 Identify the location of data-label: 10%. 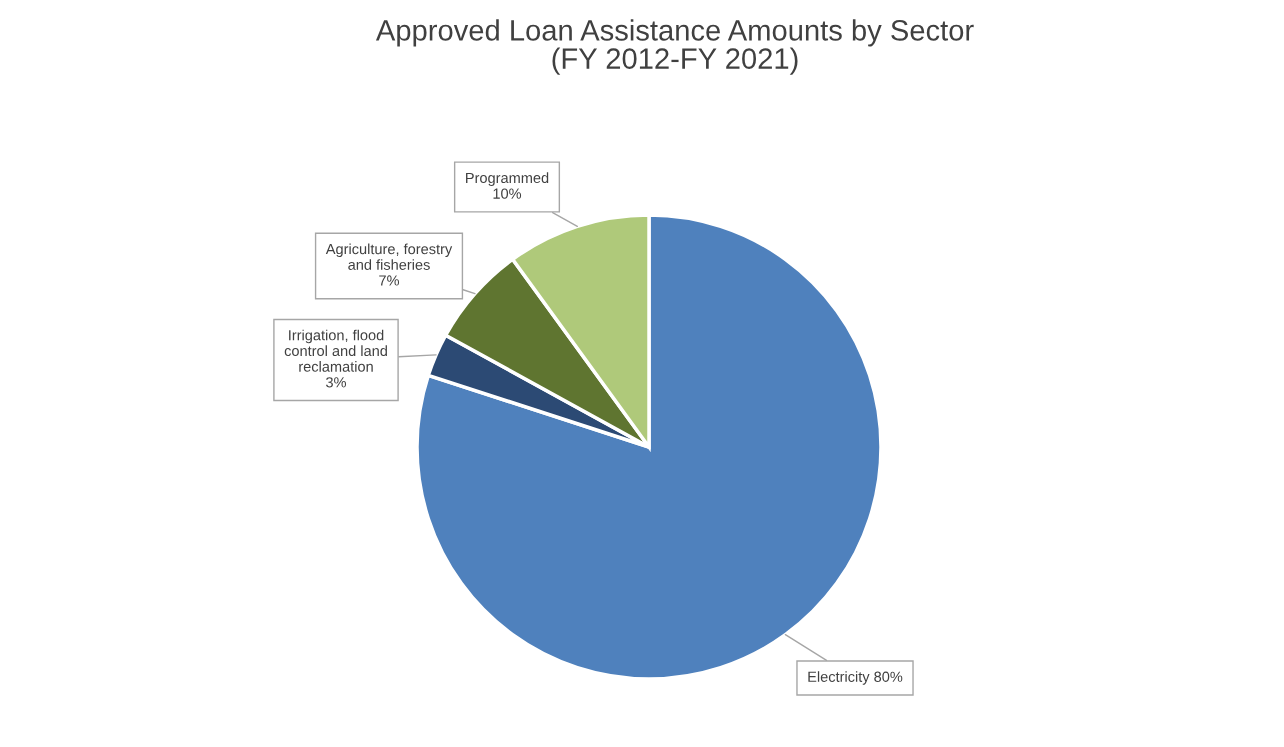
(507, 193).